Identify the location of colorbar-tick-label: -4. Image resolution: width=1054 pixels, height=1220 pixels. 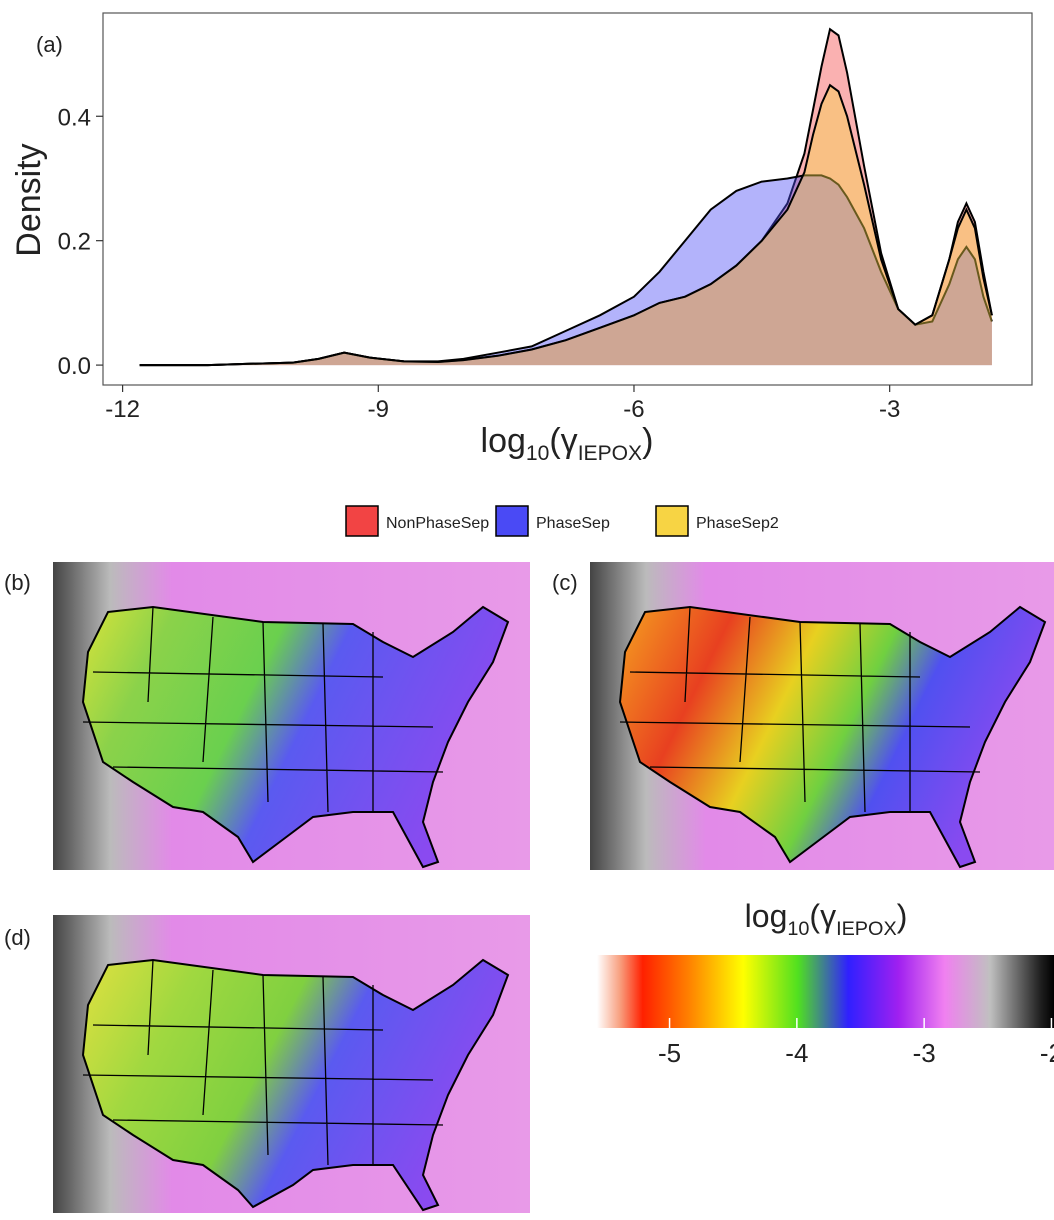
(796, 1053).